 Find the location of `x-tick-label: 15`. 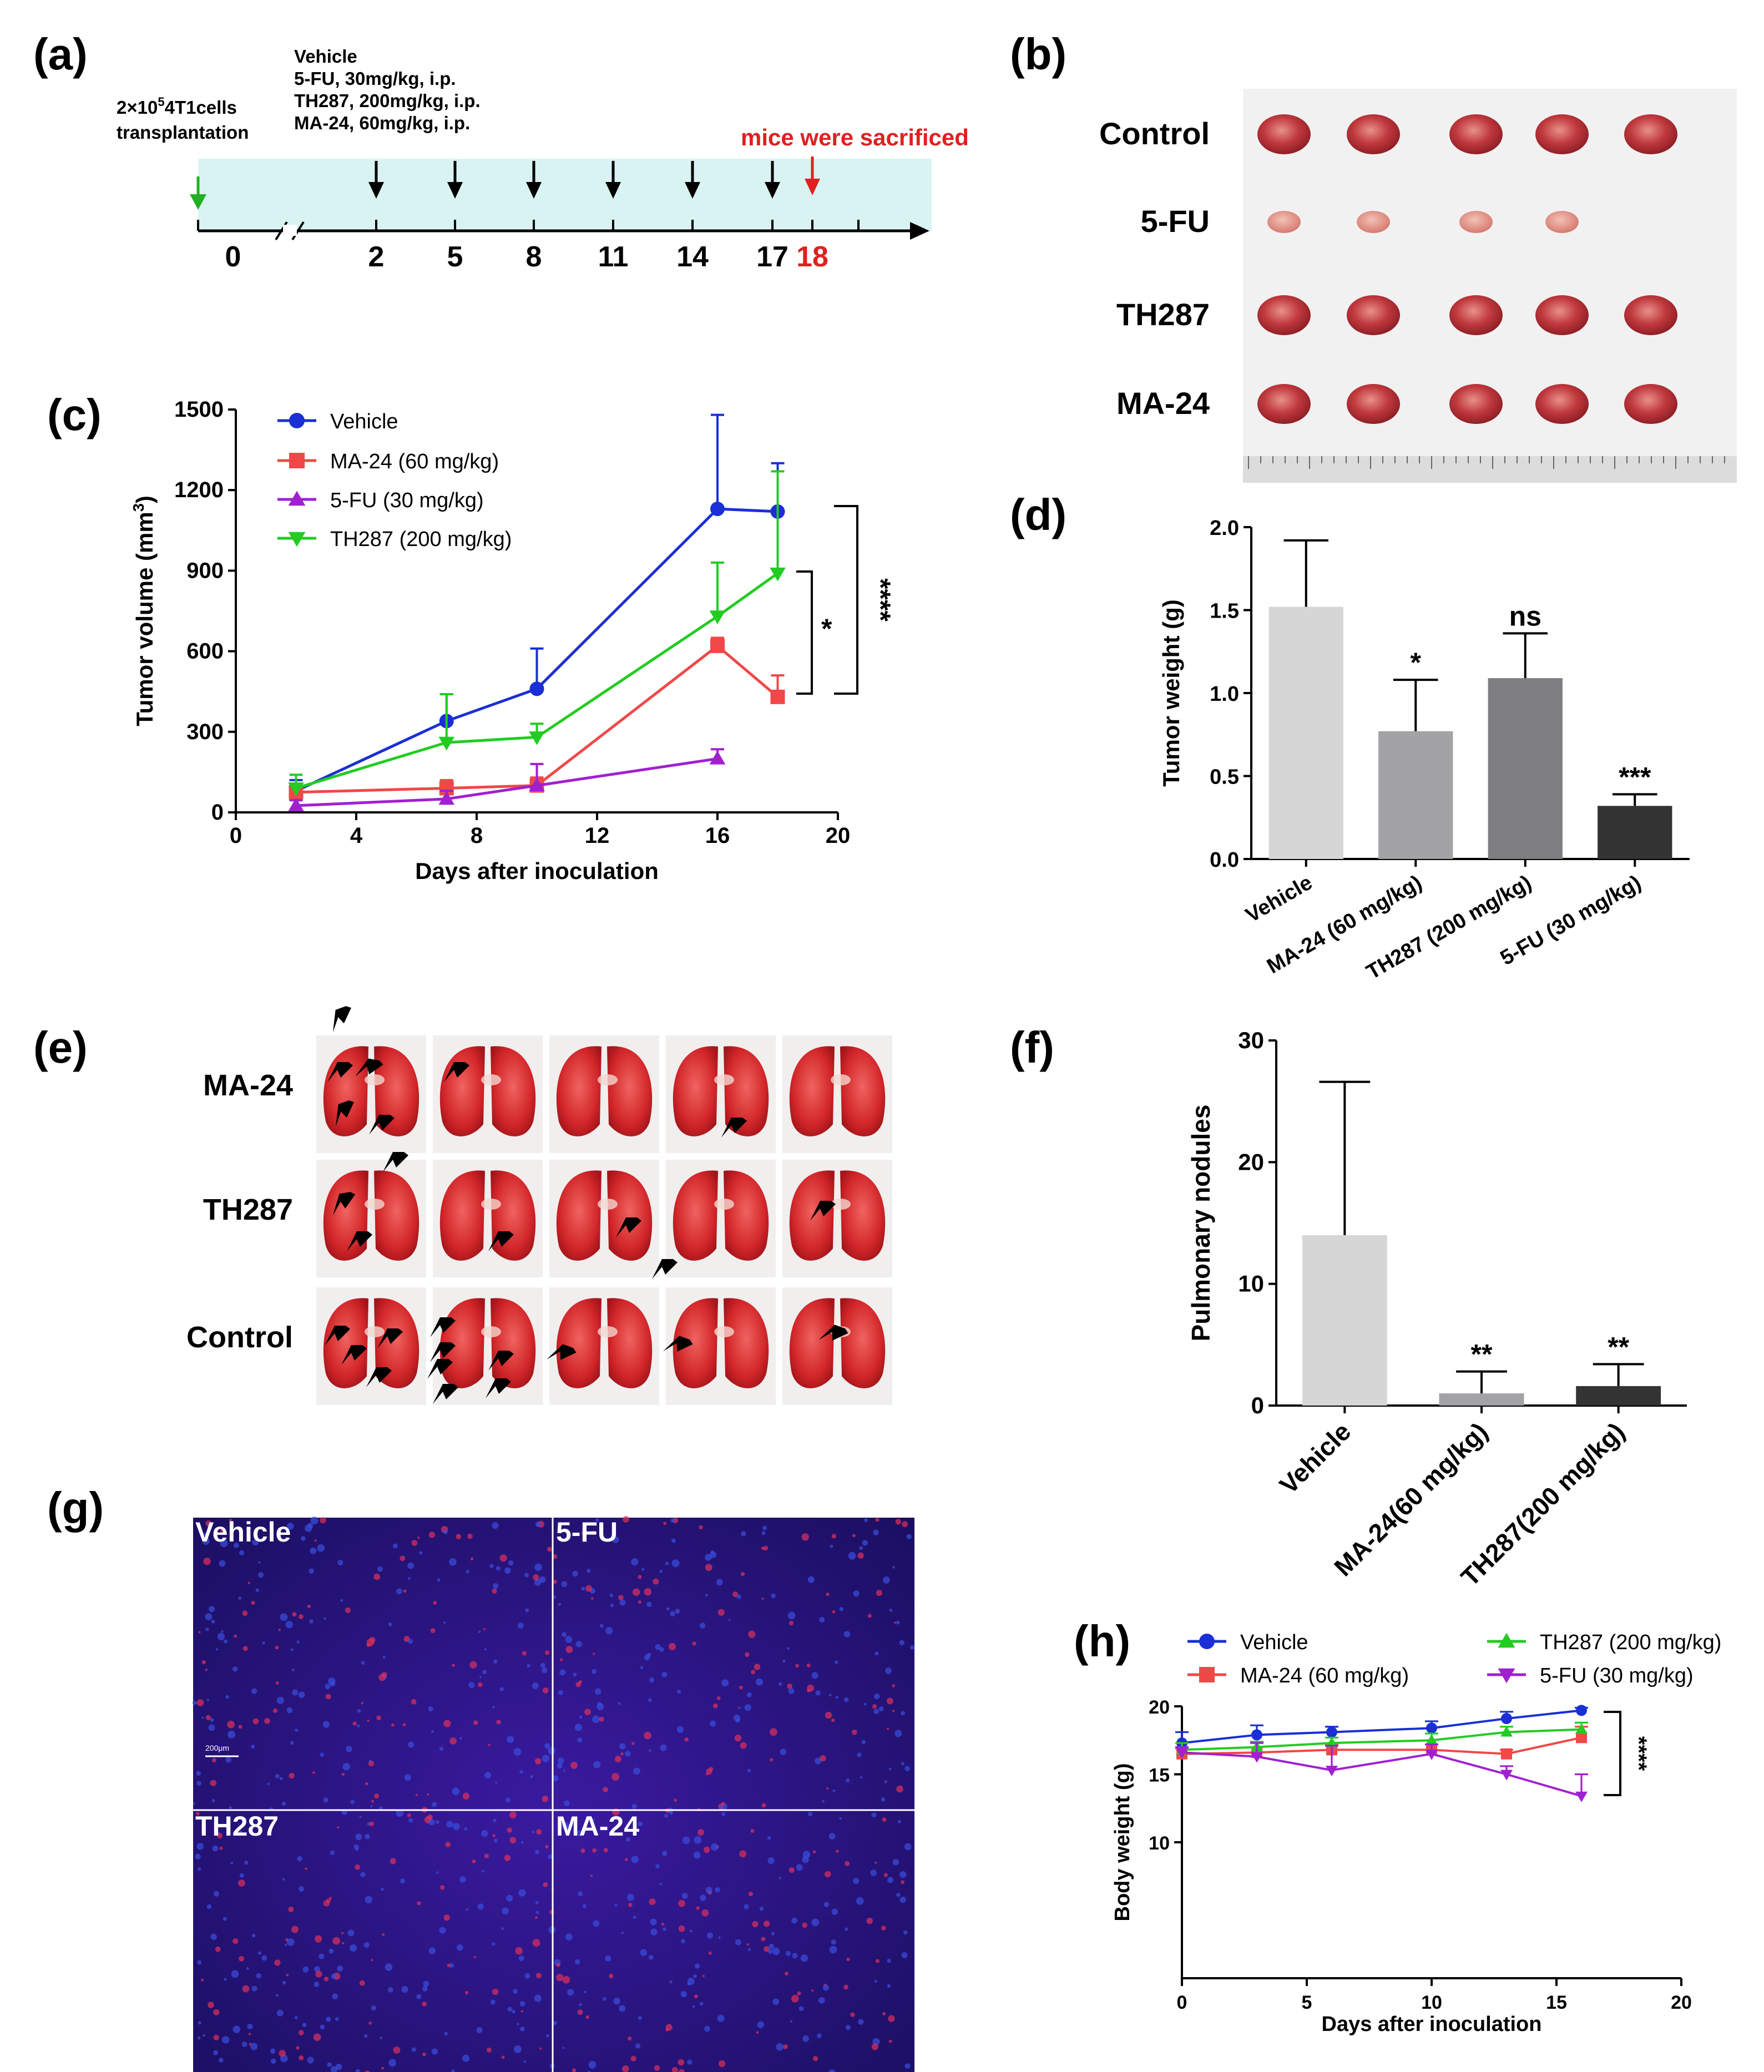

x-tick-label: 15 is located at coordinates (1556, 2002).